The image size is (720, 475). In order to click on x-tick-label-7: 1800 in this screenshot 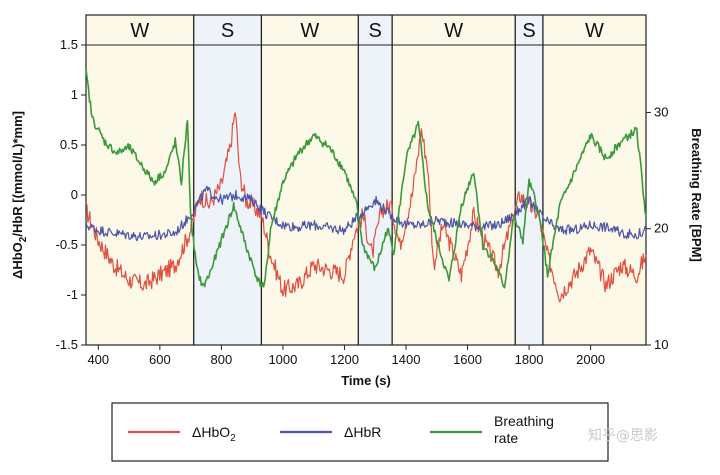, I will do `click(529, 359)`.